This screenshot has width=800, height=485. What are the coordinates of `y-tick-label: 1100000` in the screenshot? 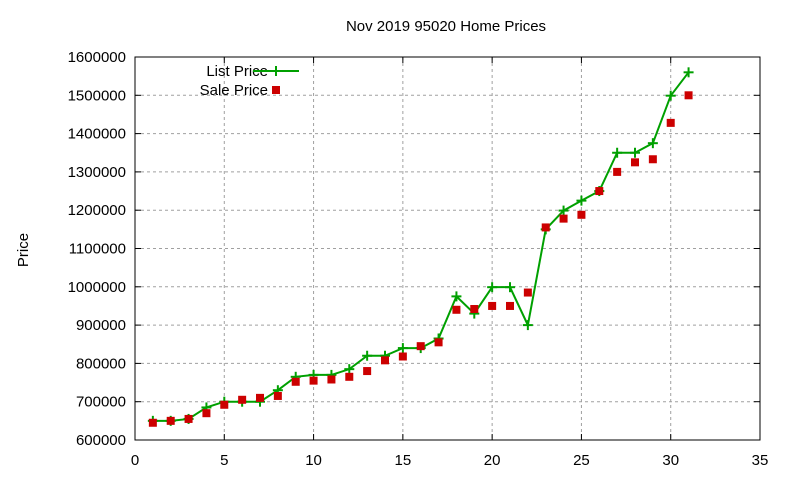 It's located at (97, 249).